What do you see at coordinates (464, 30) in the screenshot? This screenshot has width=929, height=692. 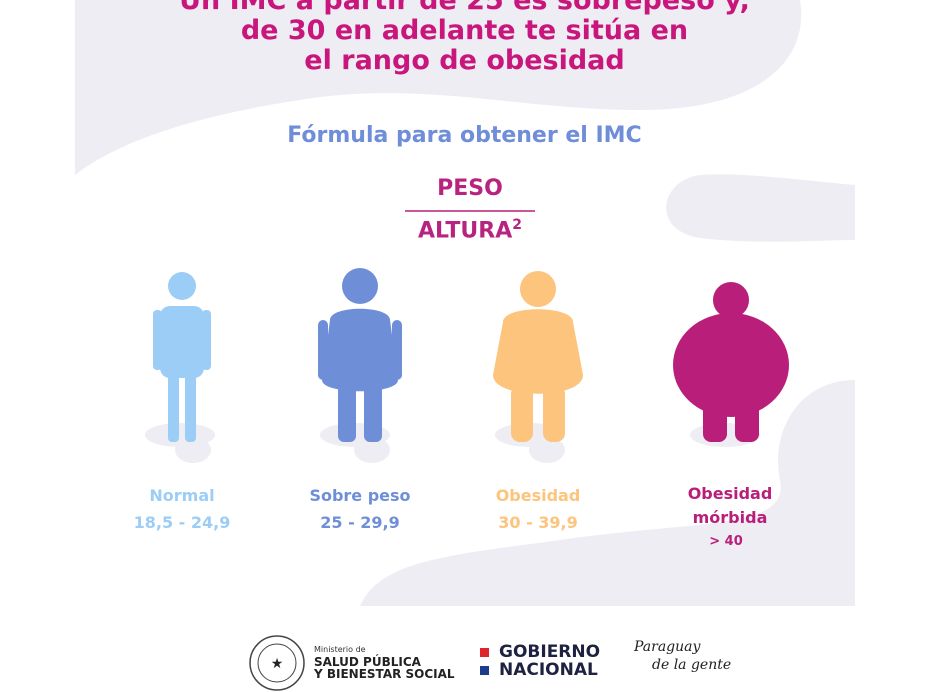 I see `headline-line-2: de 30 en adelante te sitúa en` at bounding box center [464, 30].